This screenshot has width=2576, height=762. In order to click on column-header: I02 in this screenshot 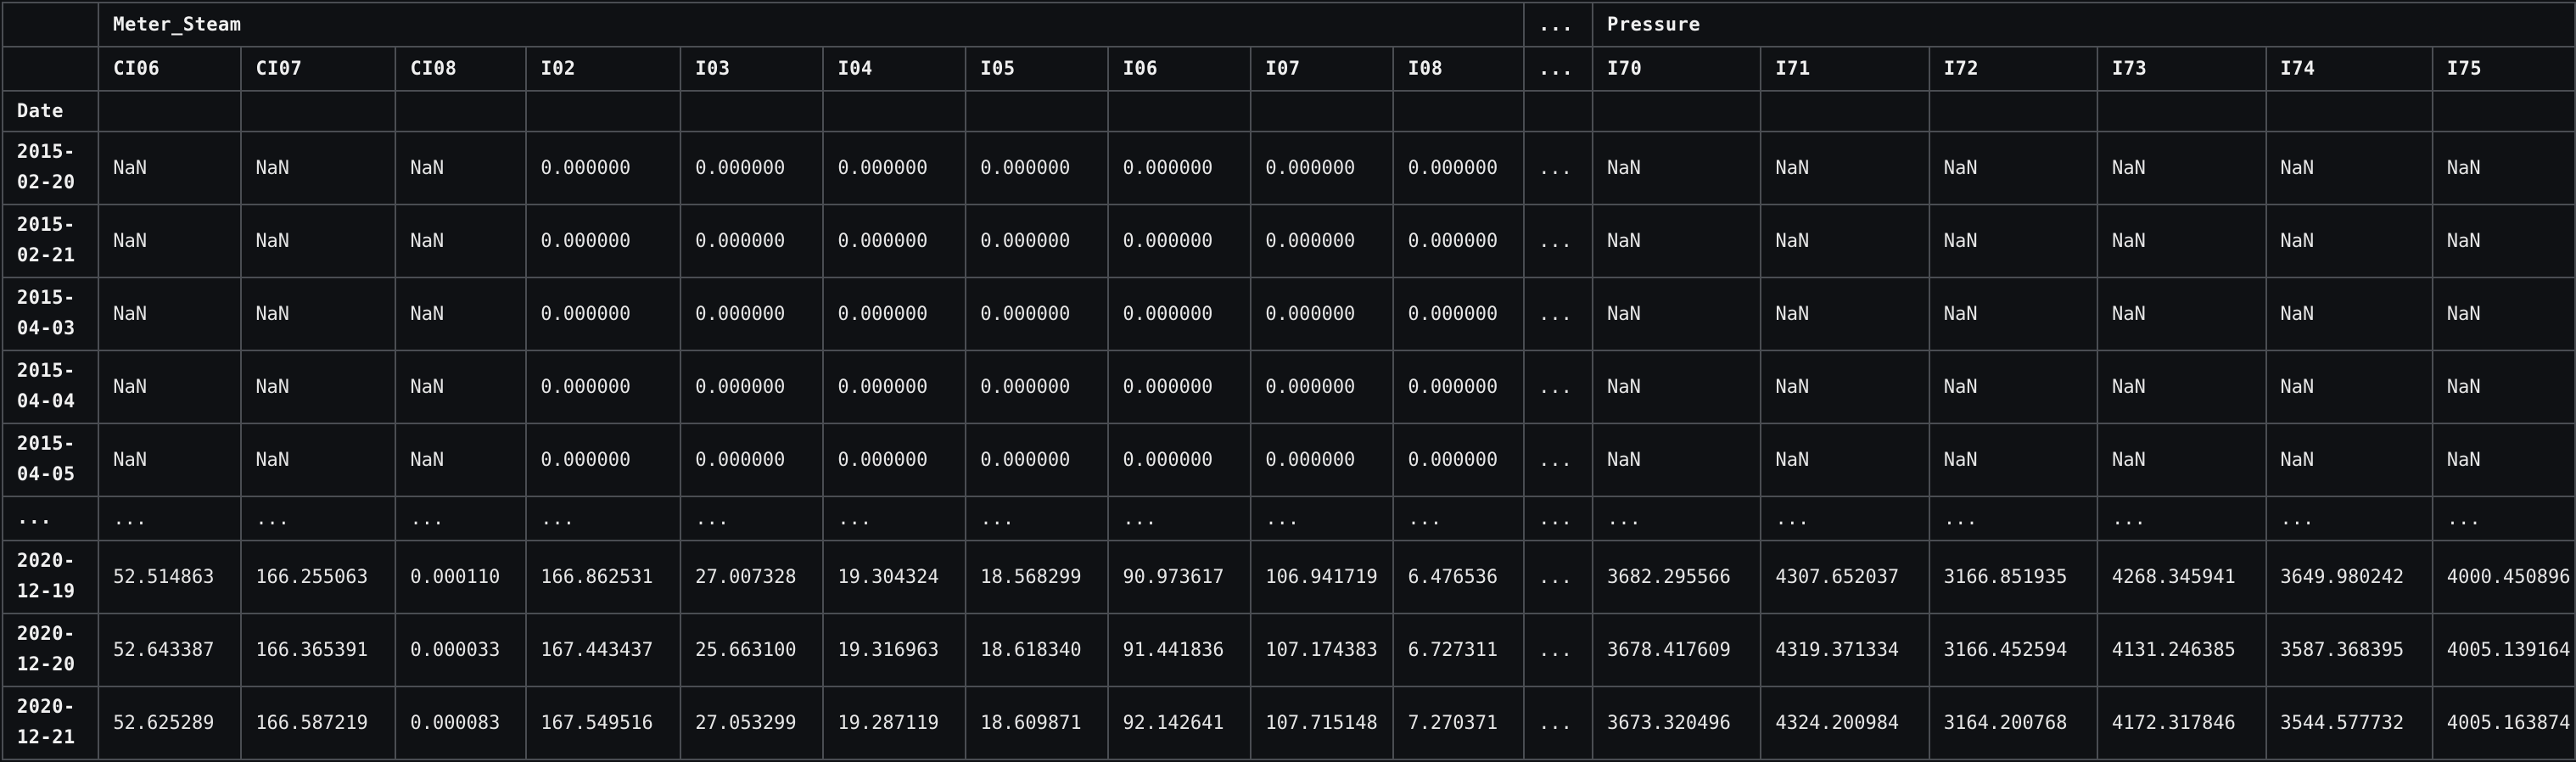, I will do `click(603, 69)`.